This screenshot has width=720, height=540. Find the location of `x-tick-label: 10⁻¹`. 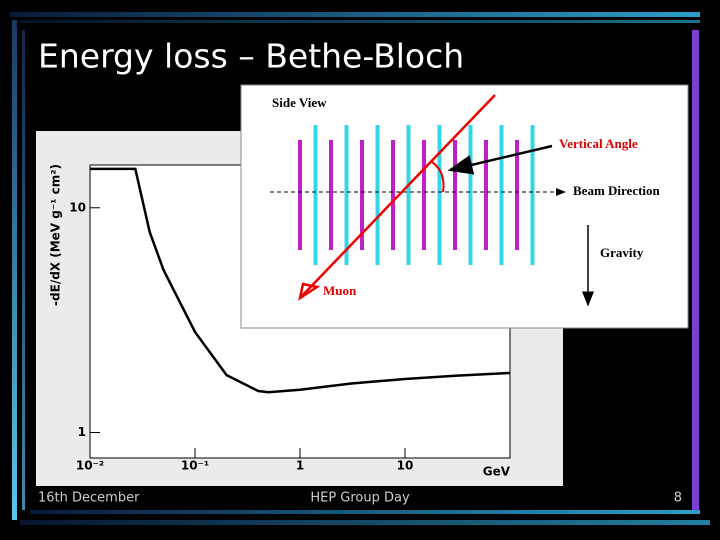

x-tick-label: 10⁻¹ is located at coordinates (195, 466).